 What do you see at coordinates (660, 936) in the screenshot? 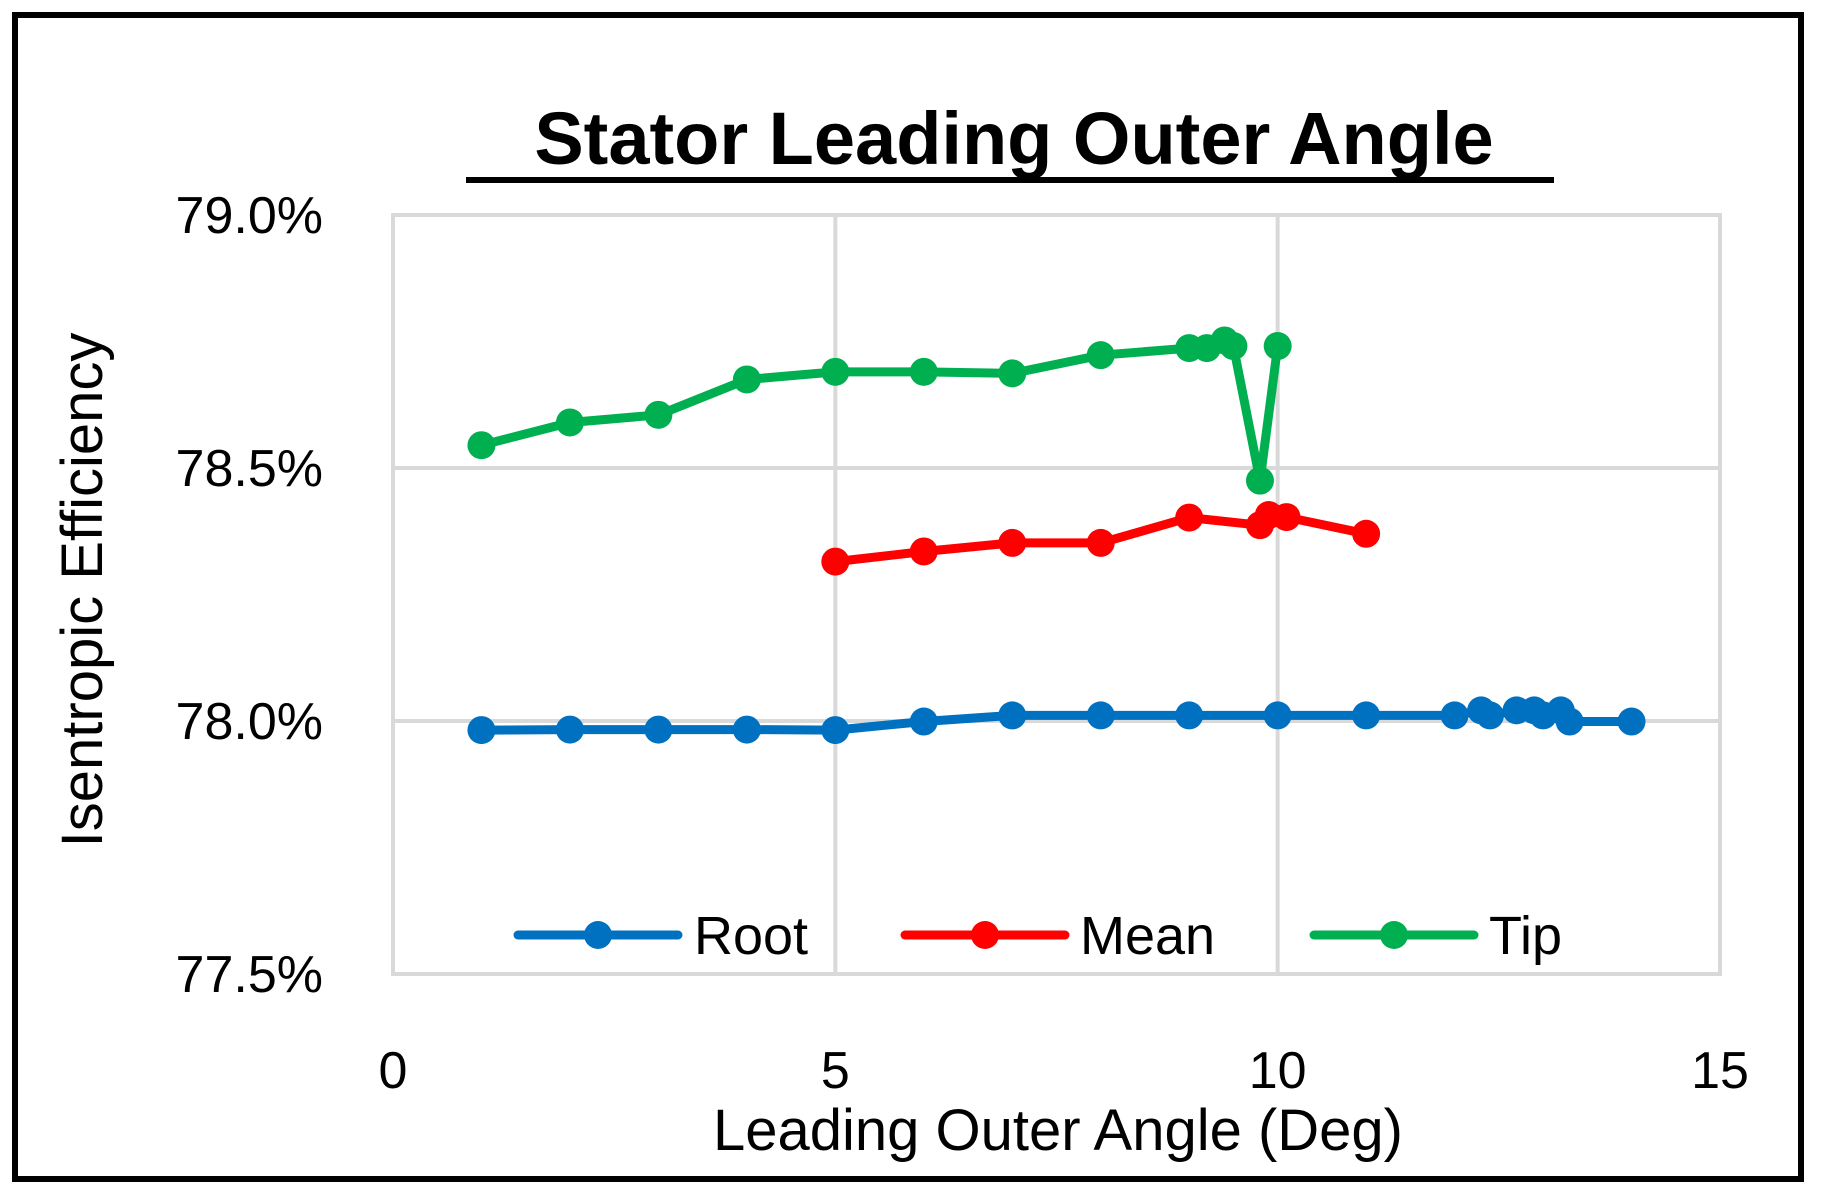
I see `legend-item-root: Root` at bounding box center [660, 936].